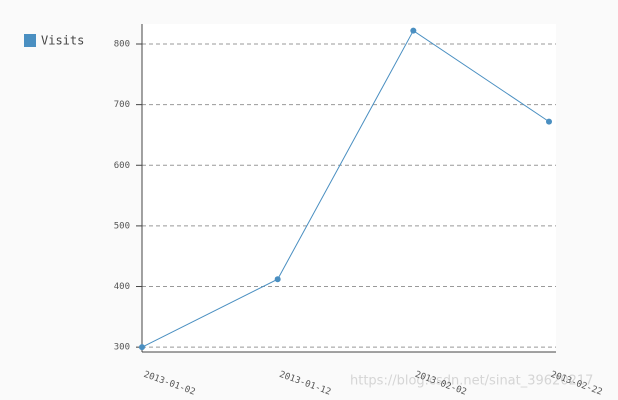 Image resolution: width=618 pixels, height=400 pixels. Describe the element at coordinates (30, 40) in the screenshot. I see `legend-swatch` at that location.